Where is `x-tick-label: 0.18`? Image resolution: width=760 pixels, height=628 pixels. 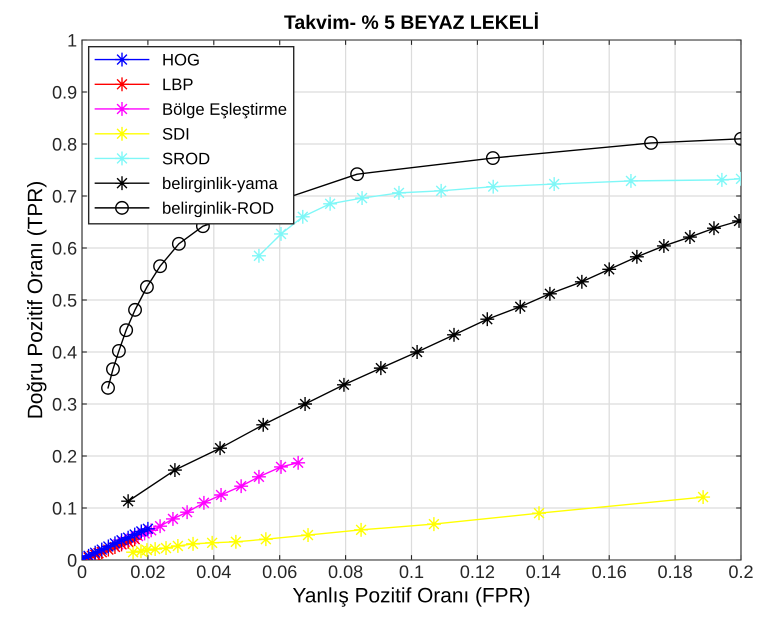
x-tick-label: 0.18 is located at coordinates (675, 571).